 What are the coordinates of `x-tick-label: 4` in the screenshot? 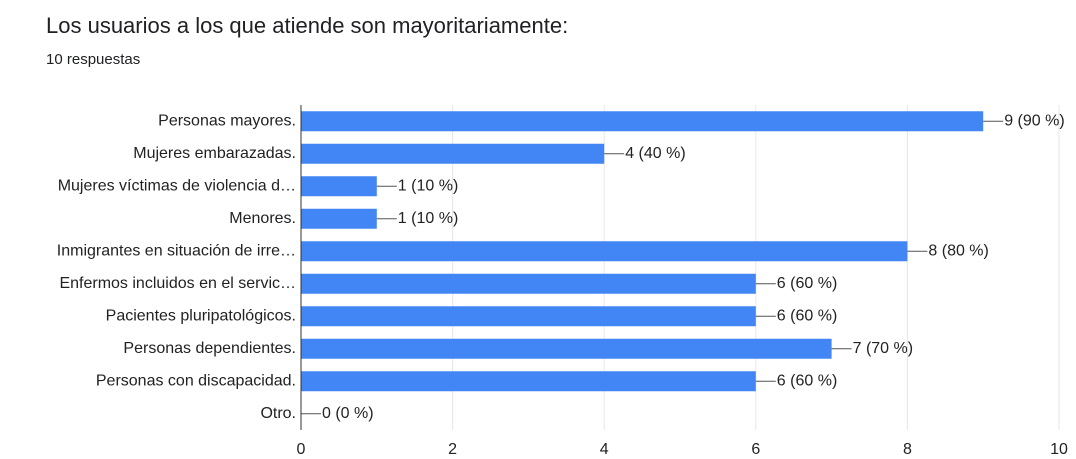 It's located at (604, 449).